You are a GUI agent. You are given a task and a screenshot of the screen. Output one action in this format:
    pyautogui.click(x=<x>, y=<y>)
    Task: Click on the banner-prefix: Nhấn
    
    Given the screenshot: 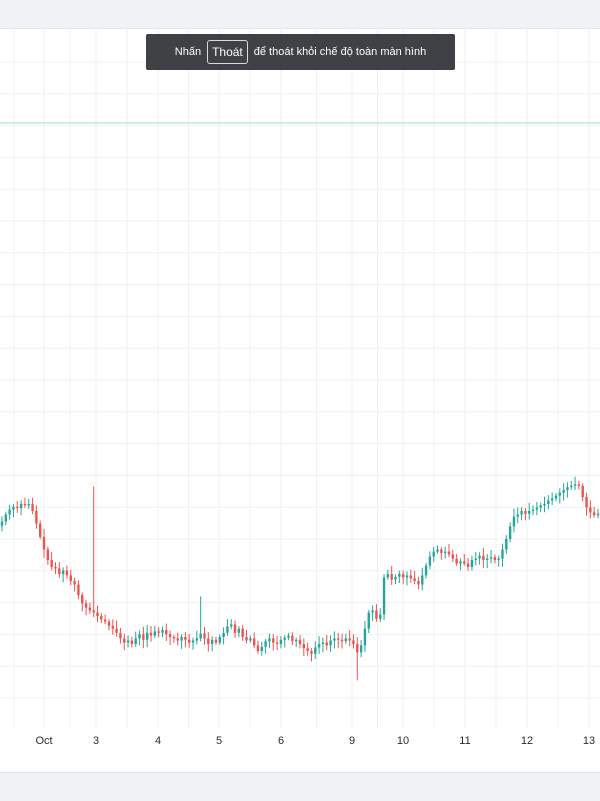 What is the action you would take?
    pyautogui.click(x=188, y=52)
    